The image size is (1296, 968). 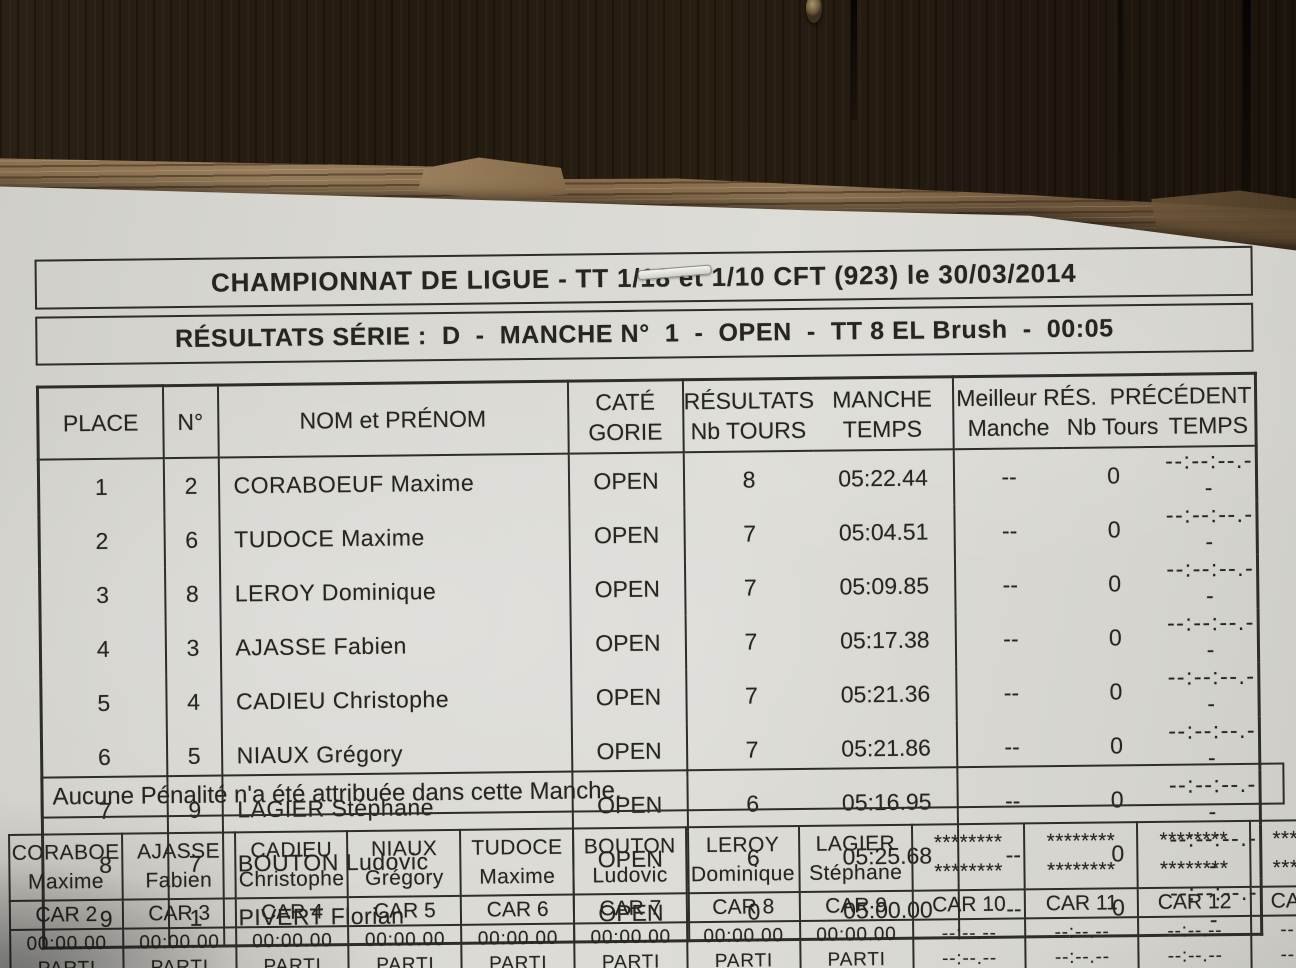 I want to click on car-driver-firstname: Dominique, so click(x=743, y=874).